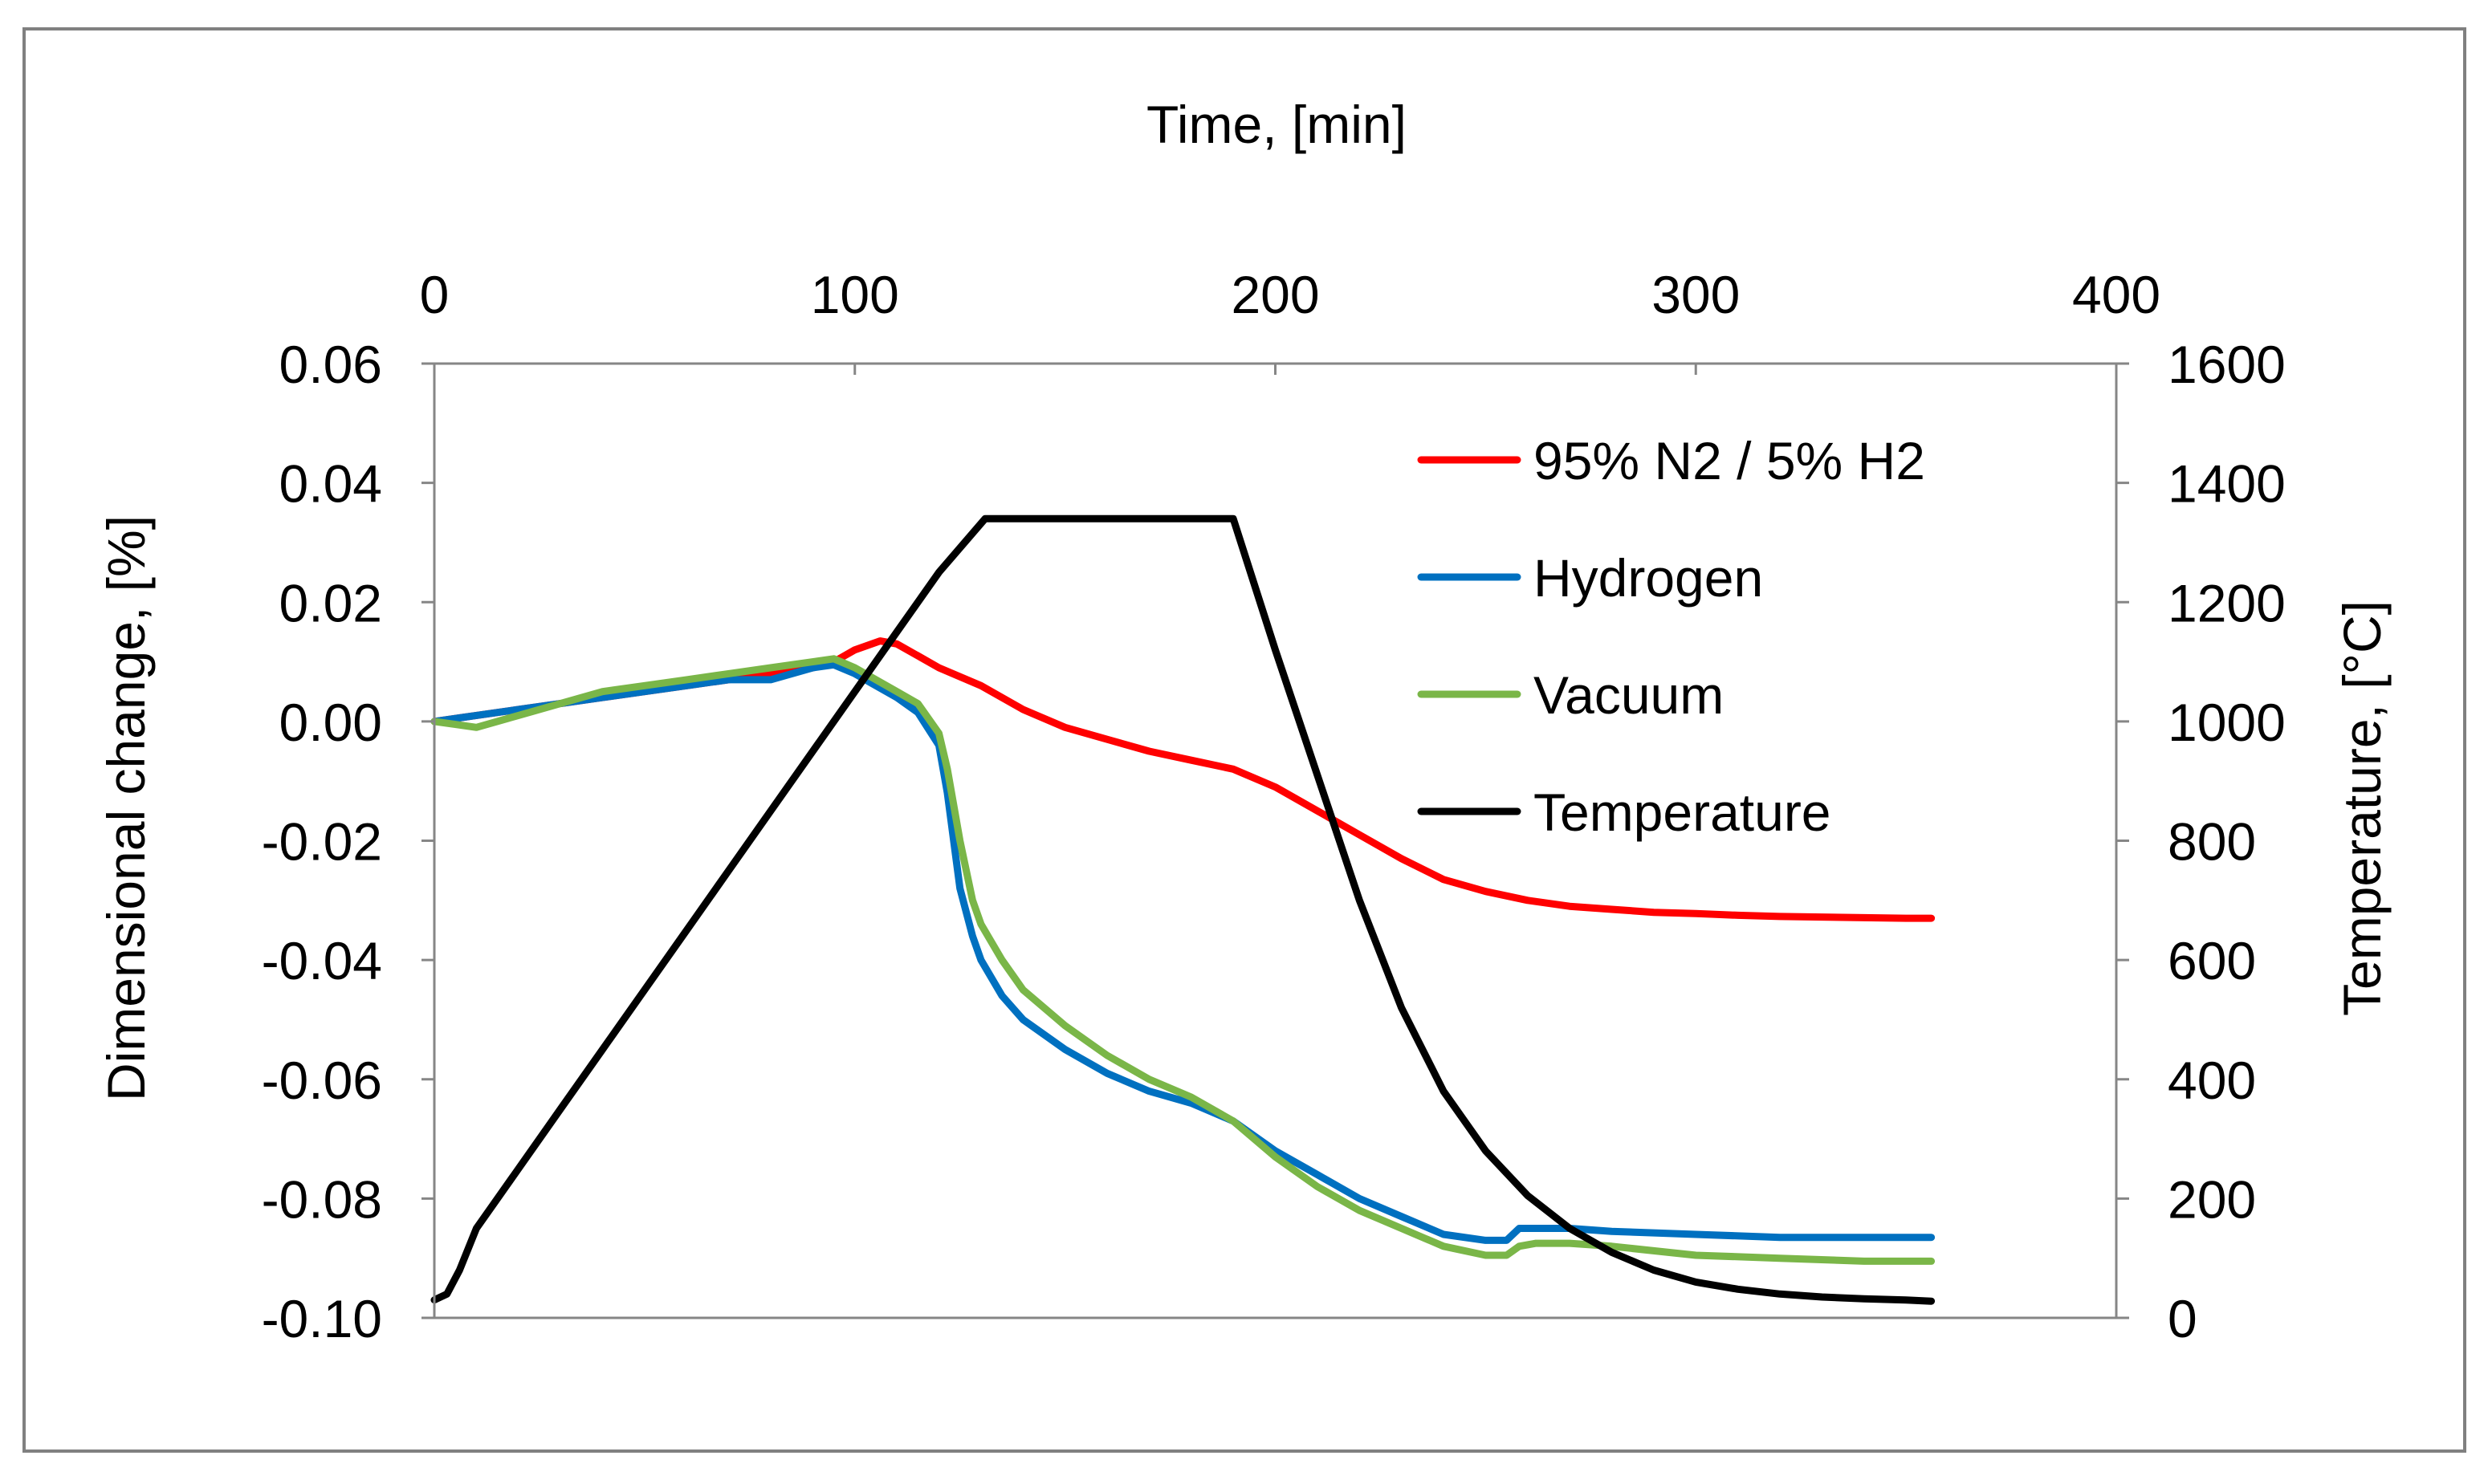 The height and width of the screenshot is (1484, 2488). I want to click on y-axis-right-label: Temperature, [°C], so click(2362, 808).